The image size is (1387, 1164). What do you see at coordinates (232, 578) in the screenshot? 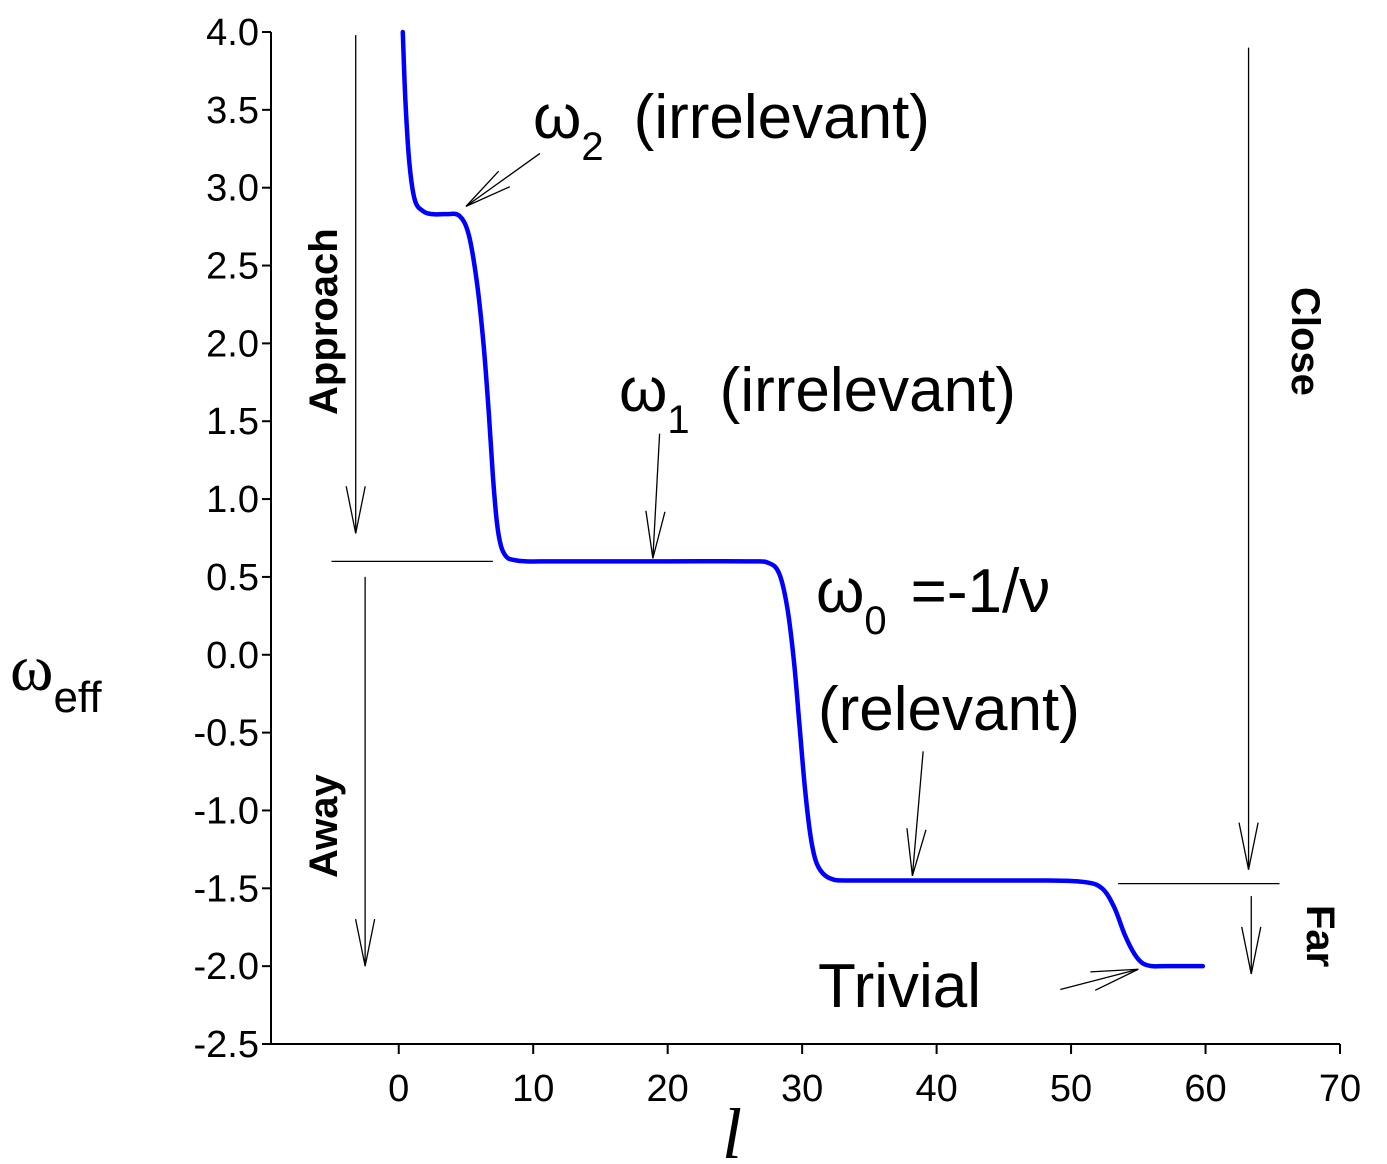
I see `y-tick-label: 0.5` at bounding box center [232, 578].